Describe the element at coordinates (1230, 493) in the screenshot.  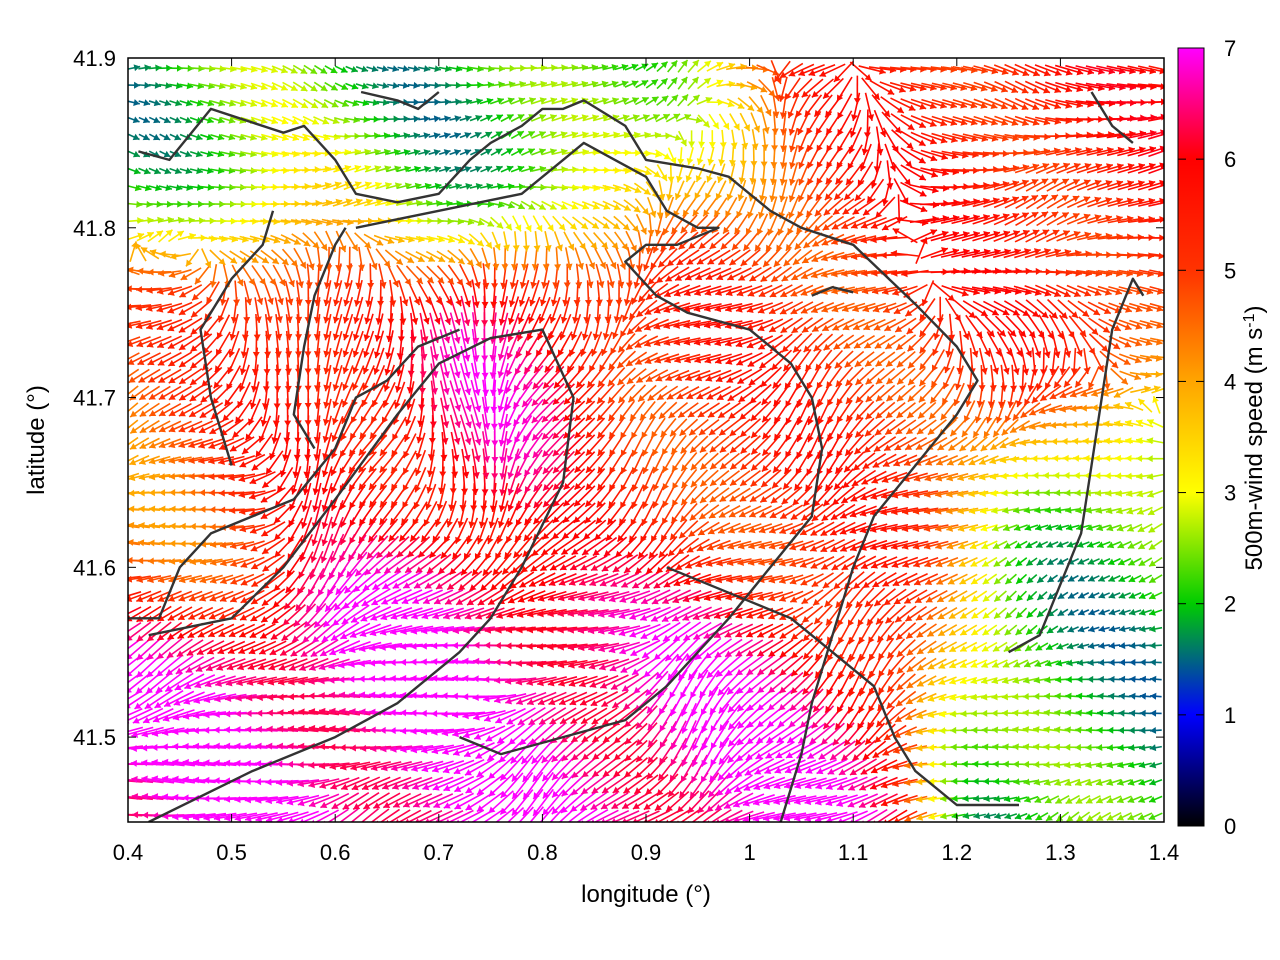
I see `colorbar-tick-label: 3` at that location.